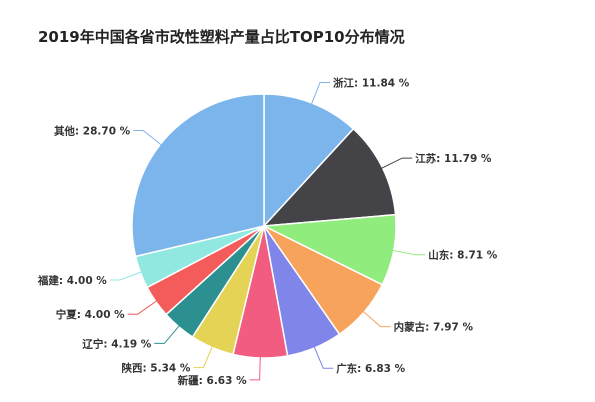  I want to click on data-label-7: 陕西: 5.34 %, so click(155, 368).